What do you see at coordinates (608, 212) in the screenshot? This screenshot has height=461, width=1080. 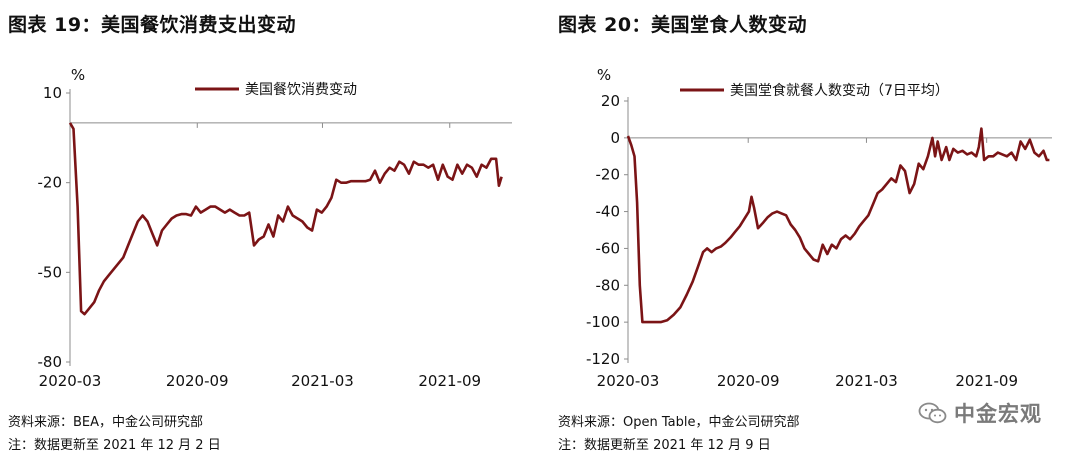 I see `y-tick-label: -40` at bounding box center [608, 212].